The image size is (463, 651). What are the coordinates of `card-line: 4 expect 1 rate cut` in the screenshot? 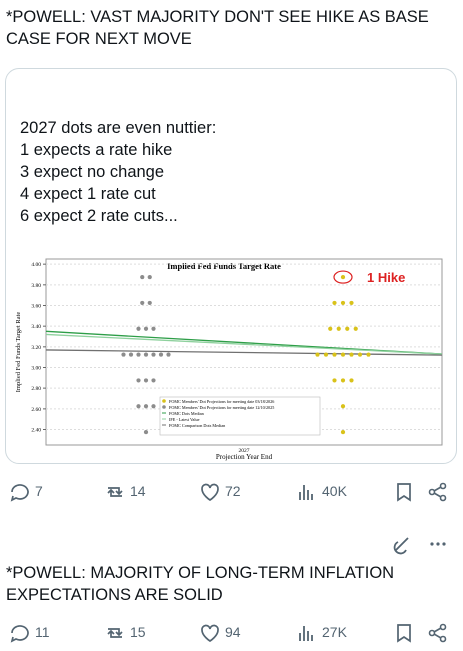 It's located at (88, 194).